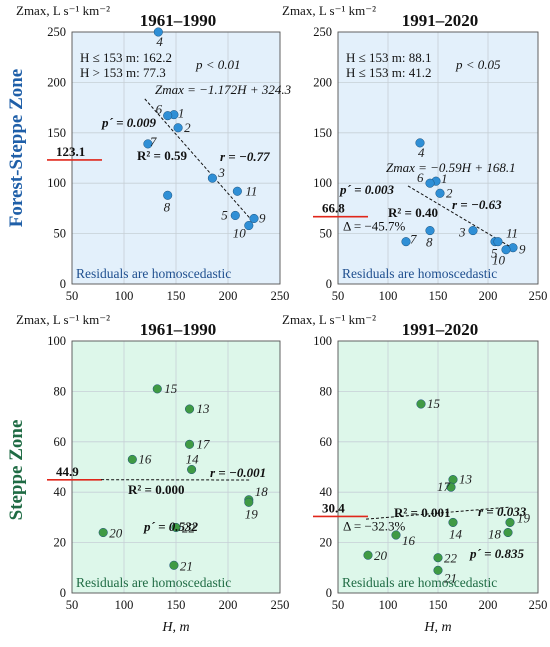 Image resolution: width=550 pixels, height=647 pixels. Describe the element at coordinates (502, 511) in the screenshot. I see `r-label: r = 0.033` at that location.